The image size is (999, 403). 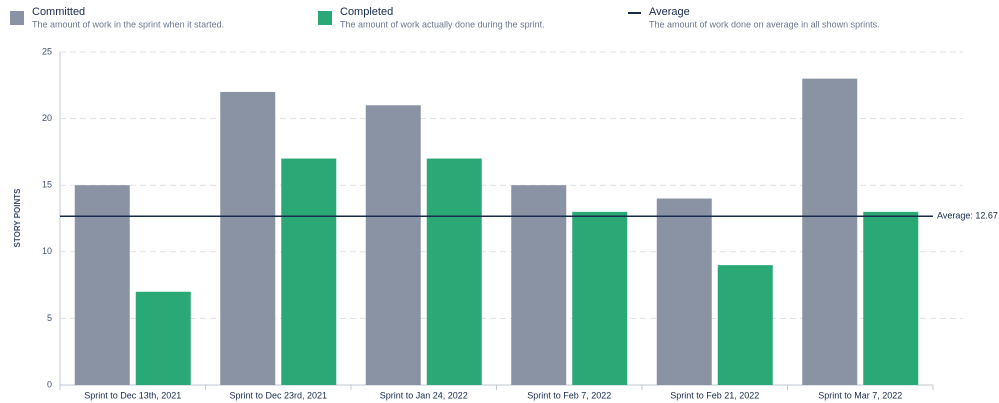 I want to click on legend-label: Average, so click(x=669, y=12).